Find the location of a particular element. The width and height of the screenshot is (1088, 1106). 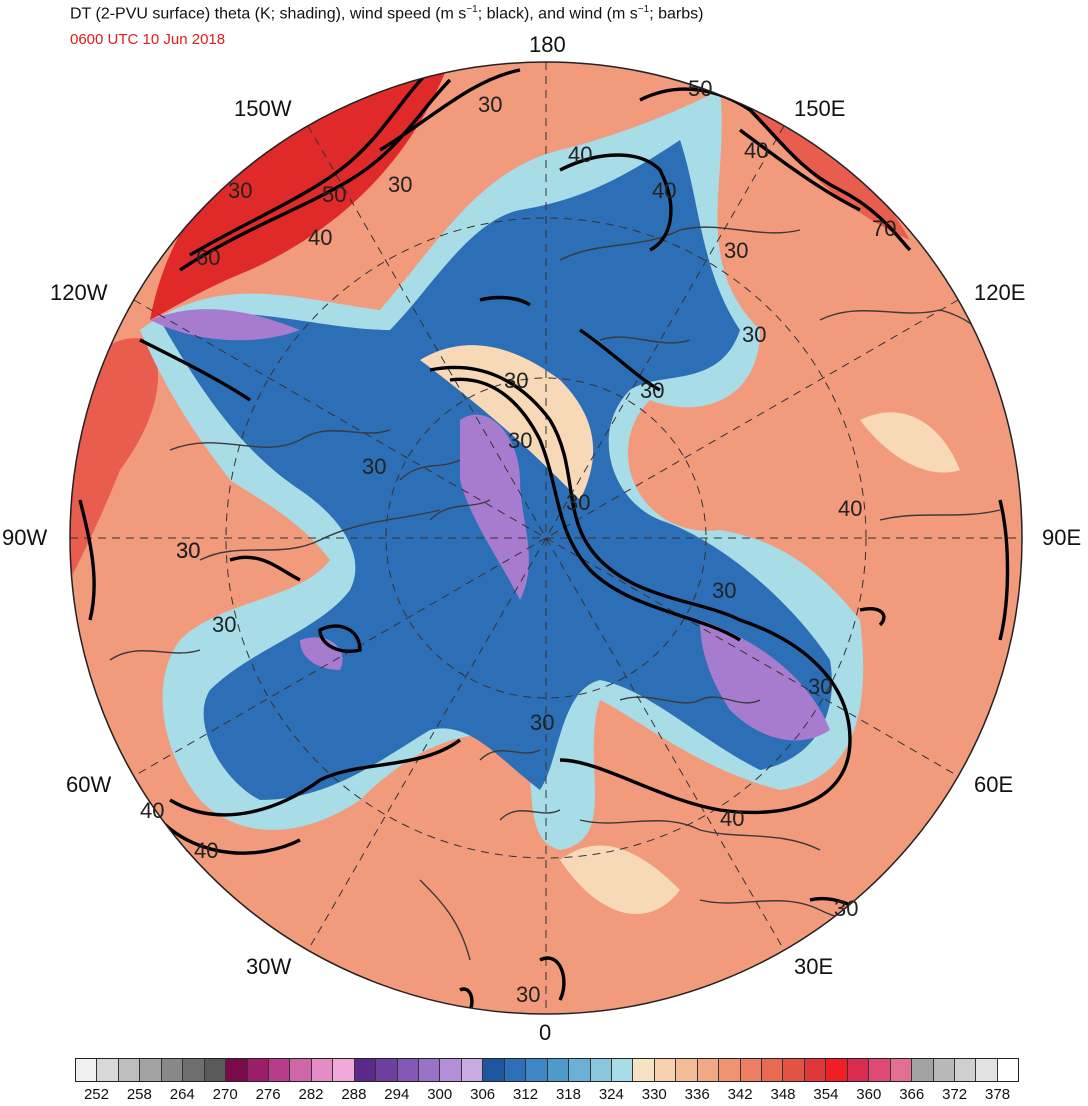

colorbar-tick-label: 366 is located at coordinates (912, 1094).